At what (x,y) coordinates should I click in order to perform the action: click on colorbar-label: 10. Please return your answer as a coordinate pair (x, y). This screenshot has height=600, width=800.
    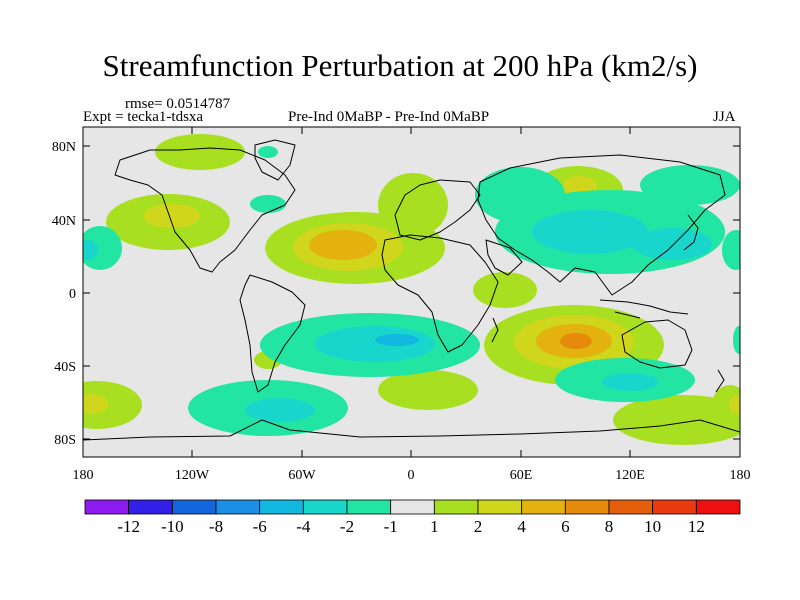
    Looking at the image, I should click on (652, 526).